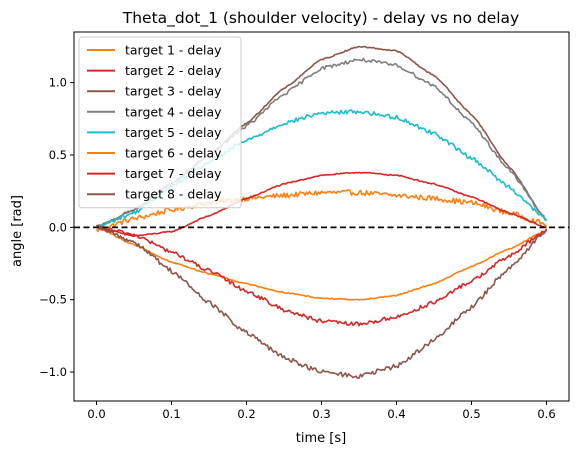 The height and width of the screenshot is (455, 578). Describe the element at coordinates (58, 227) in the screenshot. I see `y-tick-label: 0.0` at that location.